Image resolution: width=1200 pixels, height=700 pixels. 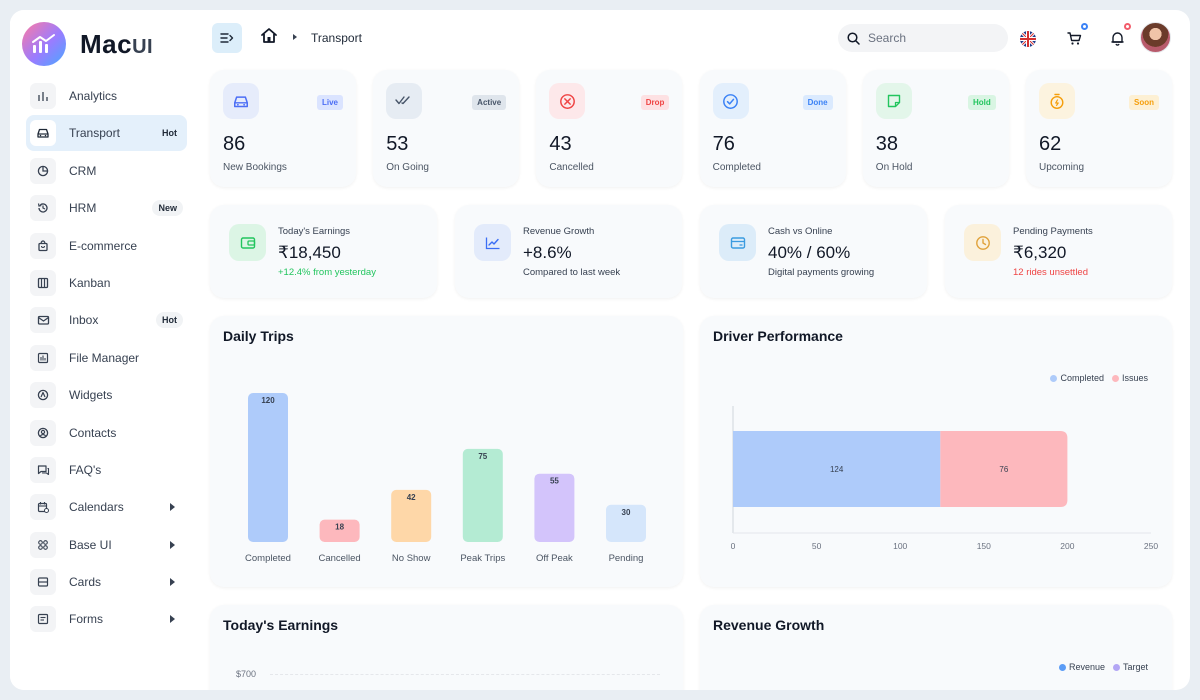 I want to click on stat-card-on-going: Active 53 On Going, so click(x=446, y=128).